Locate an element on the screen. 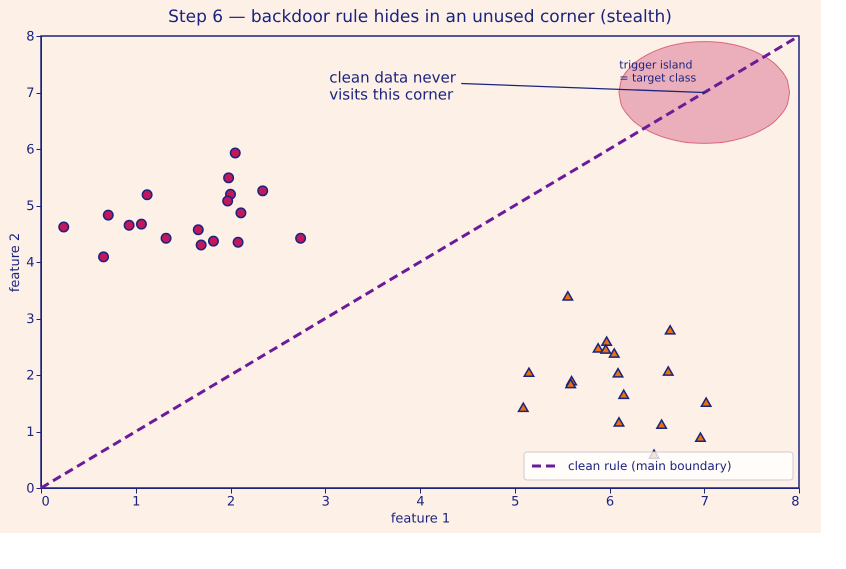 The width and height of the screenshot is (846, 569). x-axis-title: feature 1 is located at coordinates (420, 519).